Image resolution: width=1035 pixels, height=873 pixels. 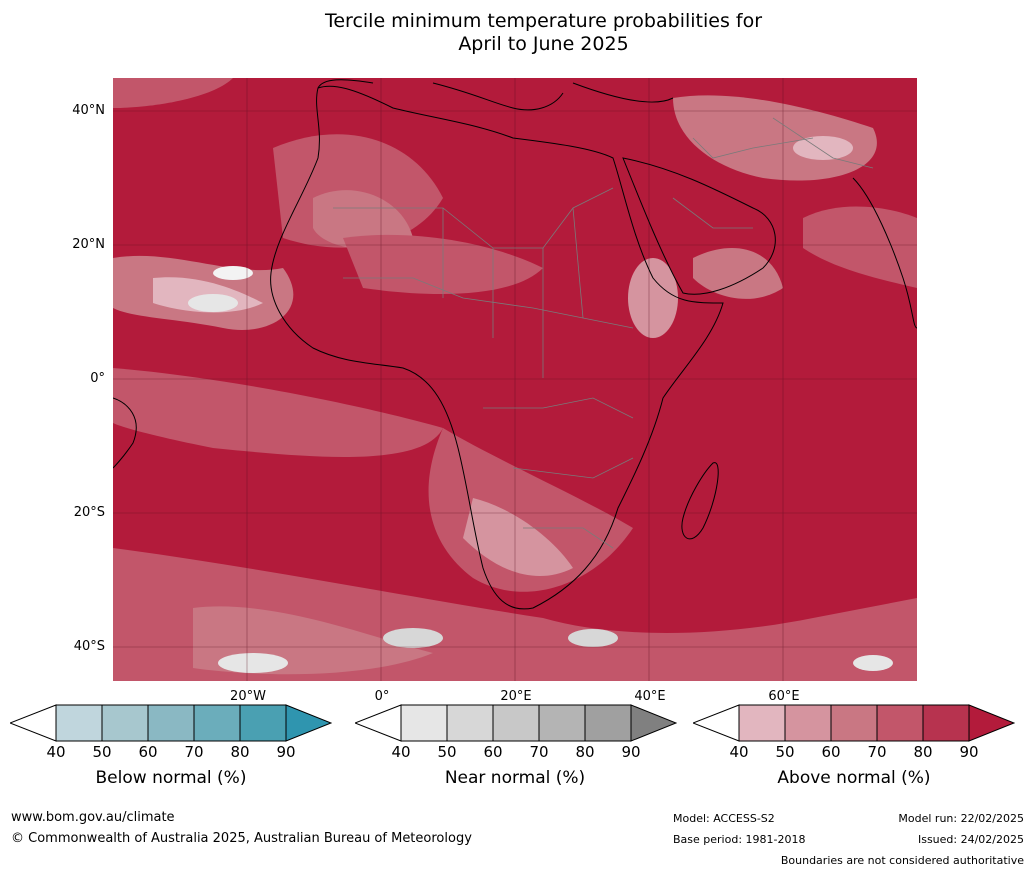 I want to click on colorbar-near-normal, so click(x=516, y=723).